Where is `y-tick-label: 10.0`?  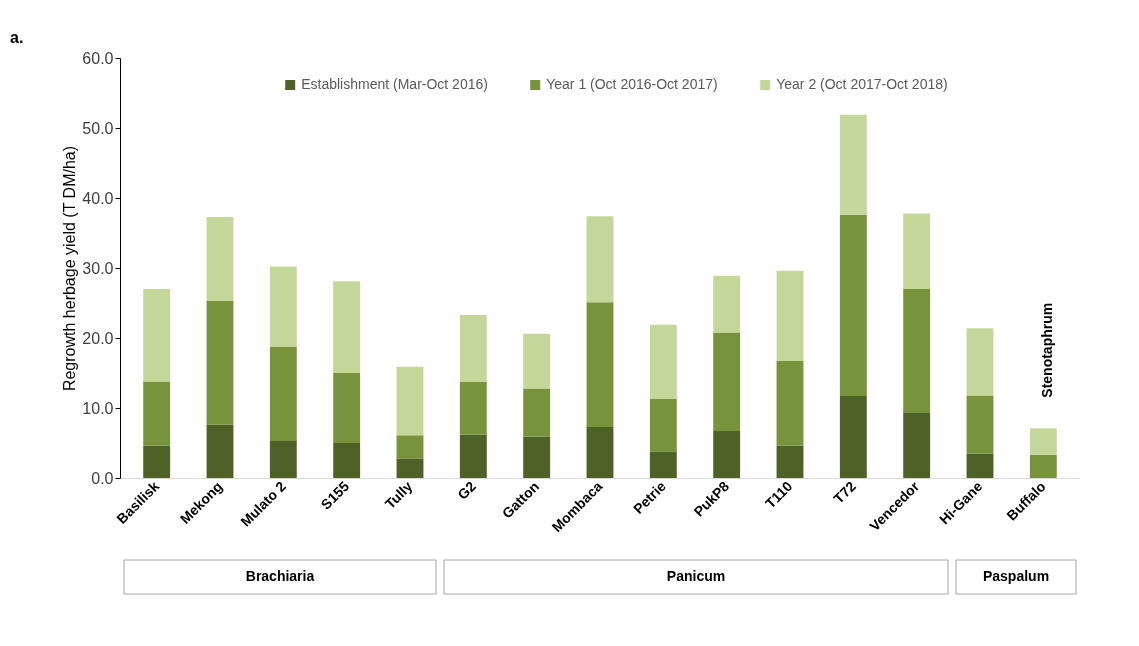
y-tick-label: 10.0 is located at coordinates (98, 408).